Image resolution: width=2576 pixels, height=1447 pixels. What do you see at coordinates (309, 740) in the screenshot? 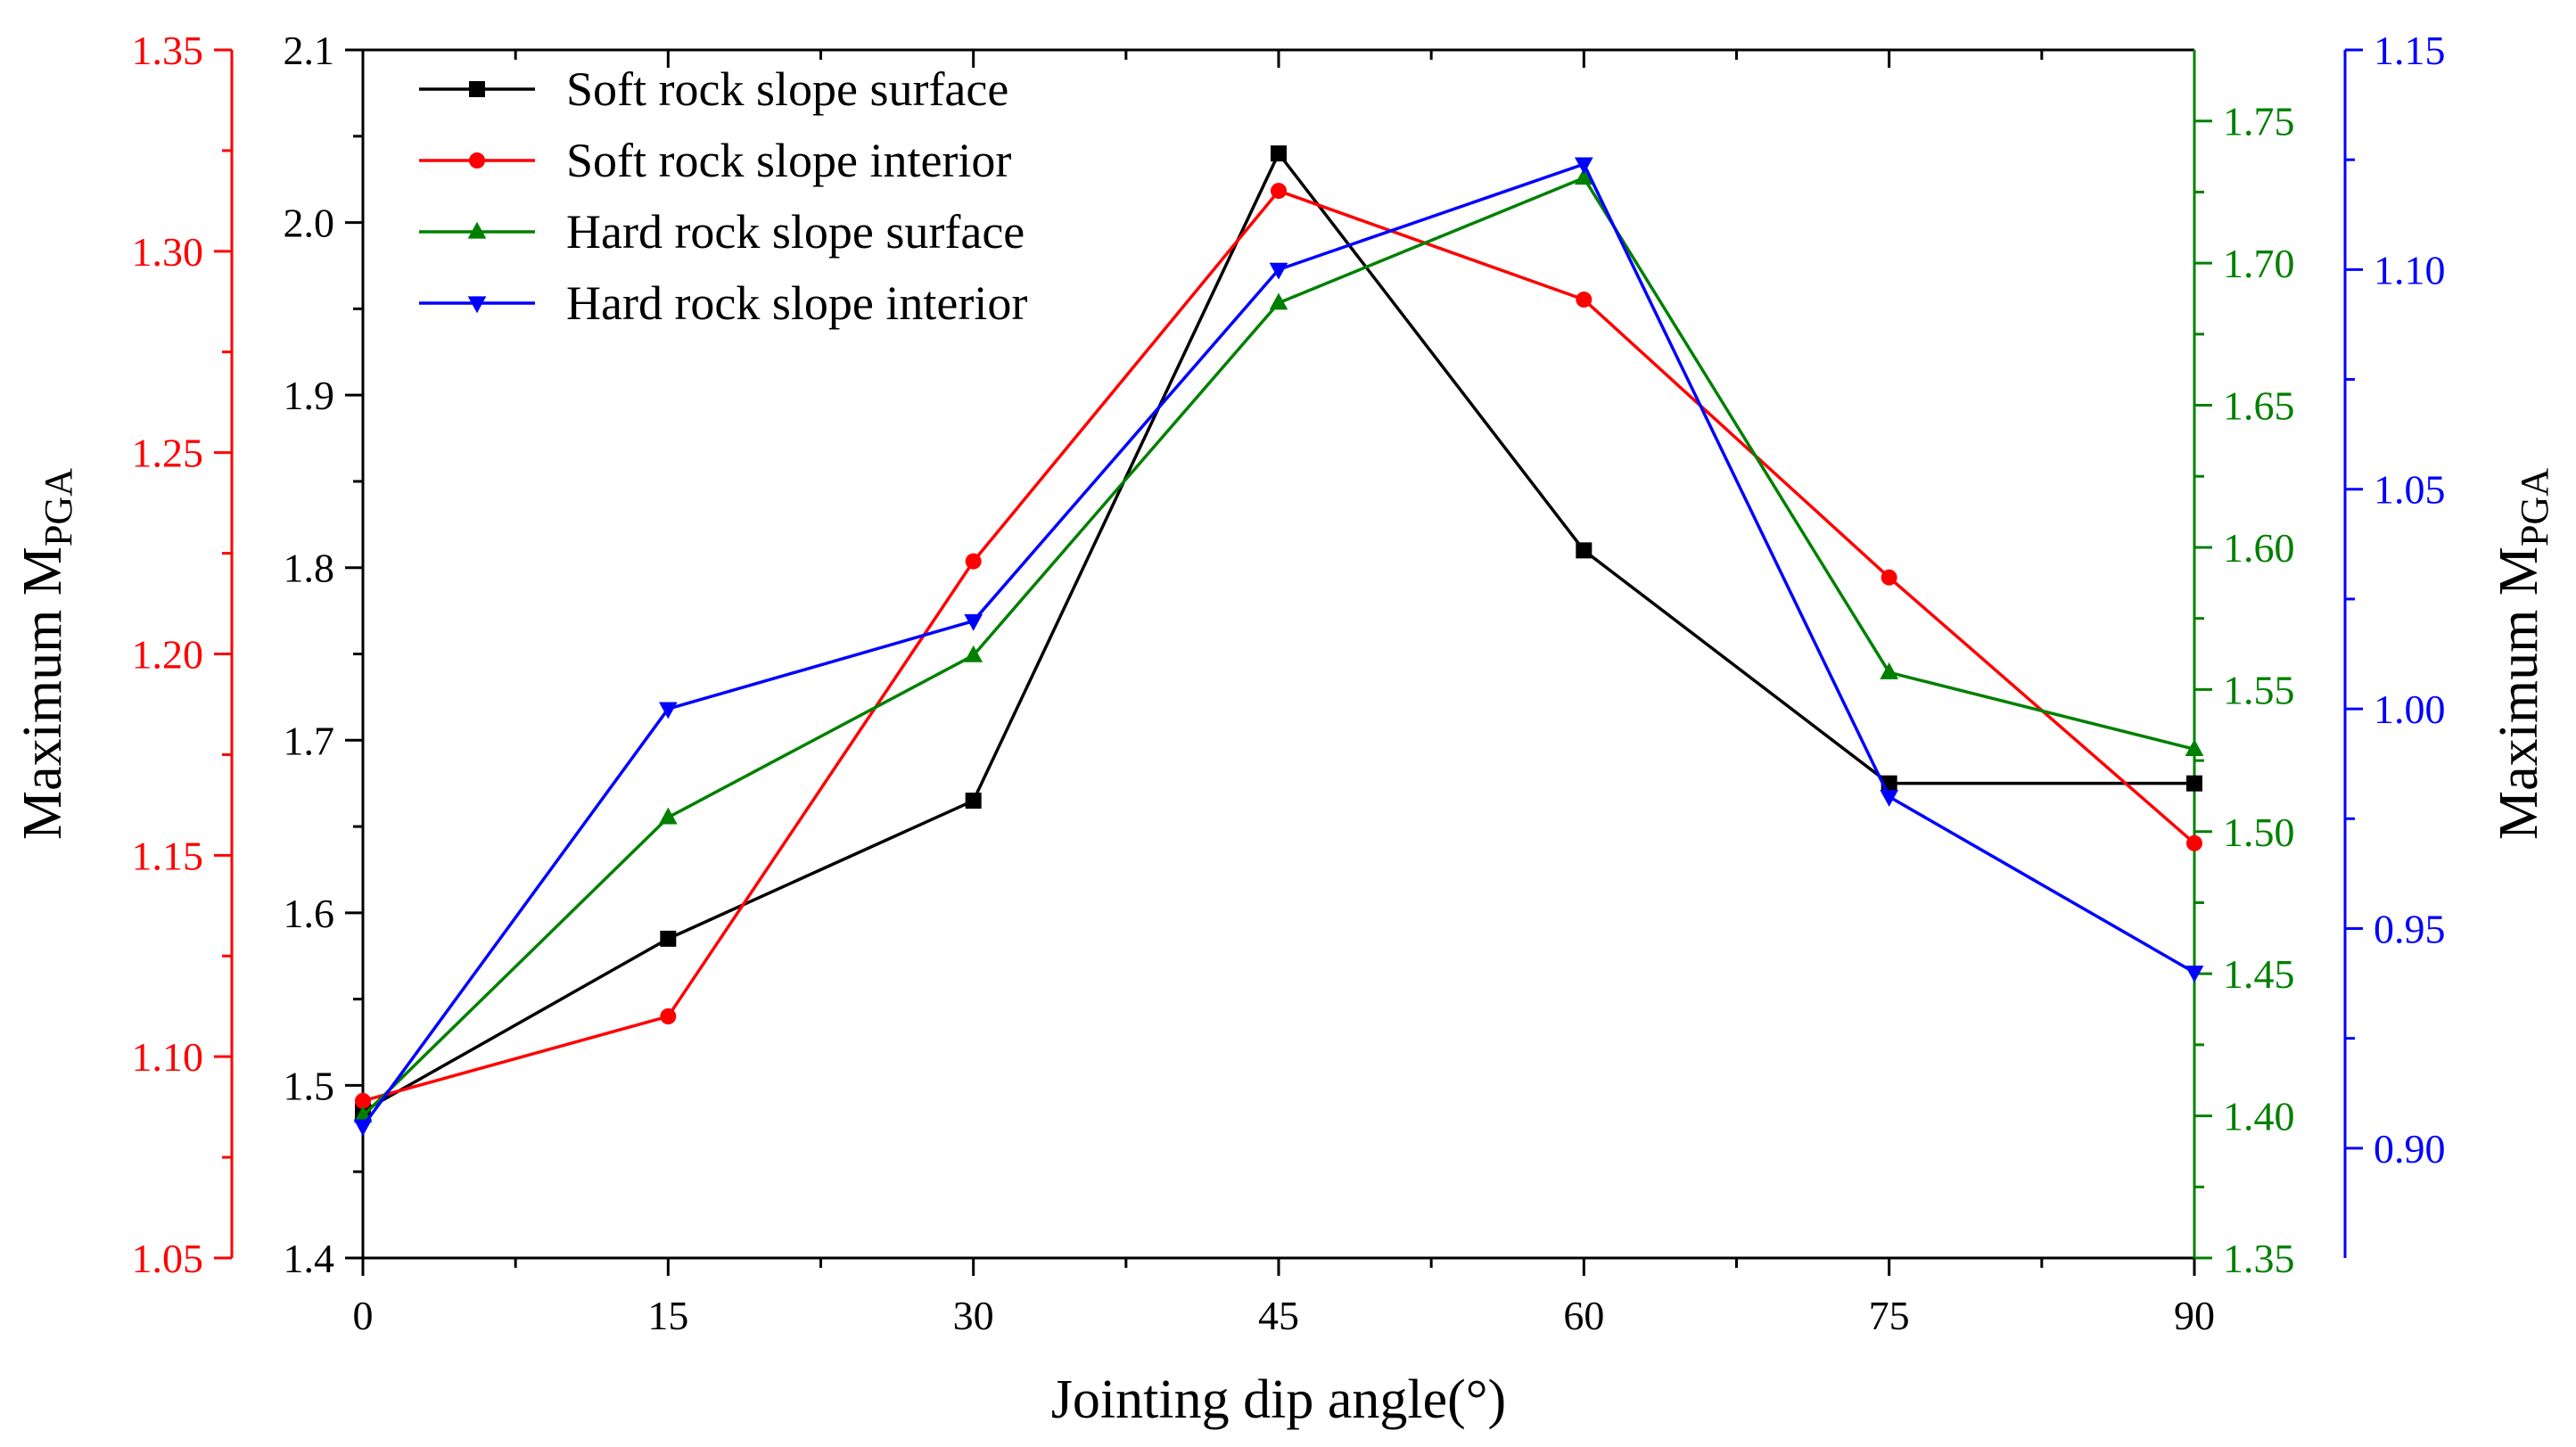
I see `black-y-tick-label: 1.7` at bounding box center [309, 740].